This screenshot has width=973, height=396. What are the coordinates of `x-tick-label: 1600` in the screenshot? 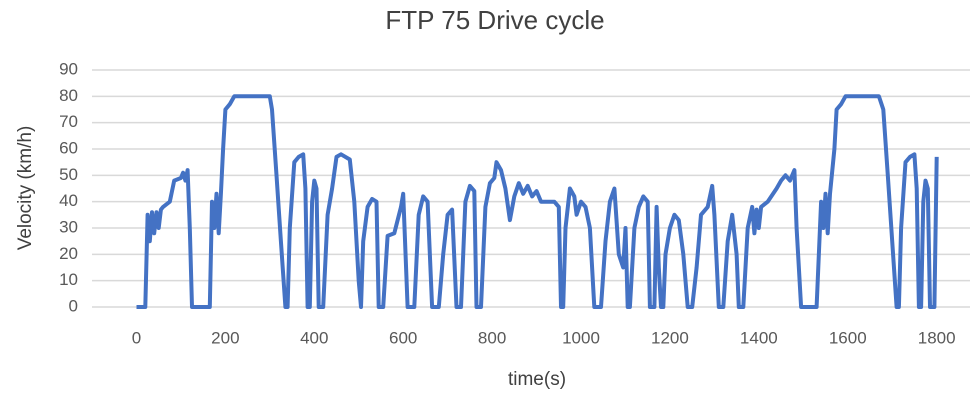 It's located at (848, 337).